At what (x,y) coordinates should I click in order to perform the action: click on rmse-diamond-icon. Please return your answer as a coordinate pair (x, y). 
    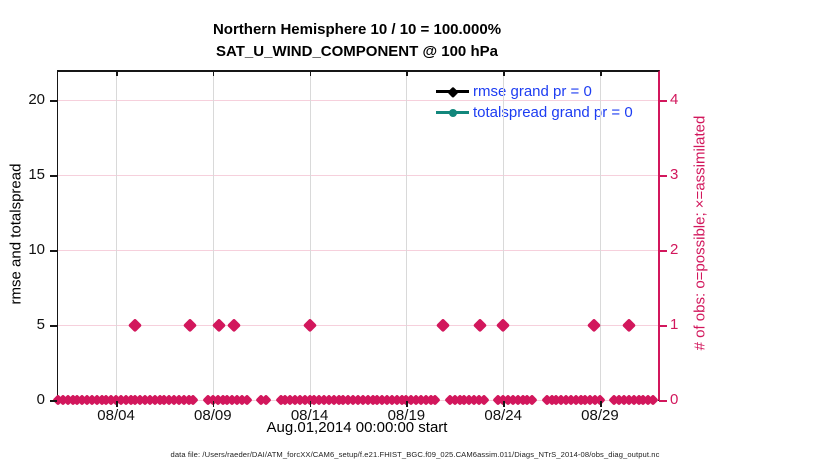
    Looking at the image, I should click on (452, 91).